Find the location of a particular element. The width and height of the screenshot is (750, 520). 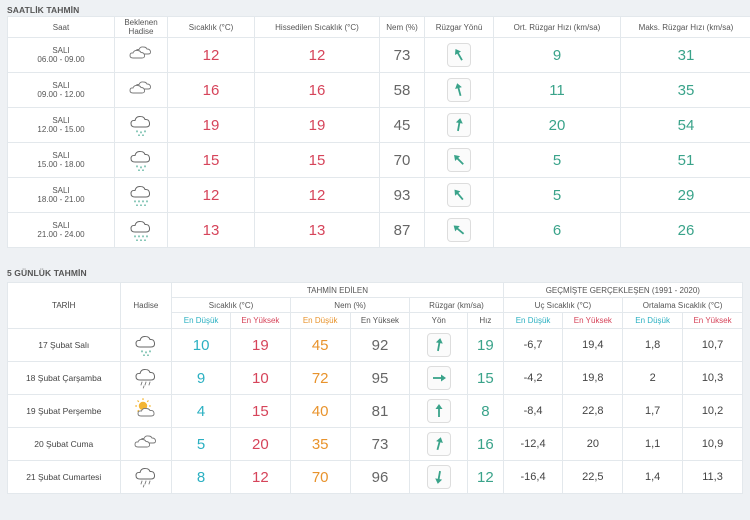

feels-like-temperature: 12 is located at coordinates (317, 195).